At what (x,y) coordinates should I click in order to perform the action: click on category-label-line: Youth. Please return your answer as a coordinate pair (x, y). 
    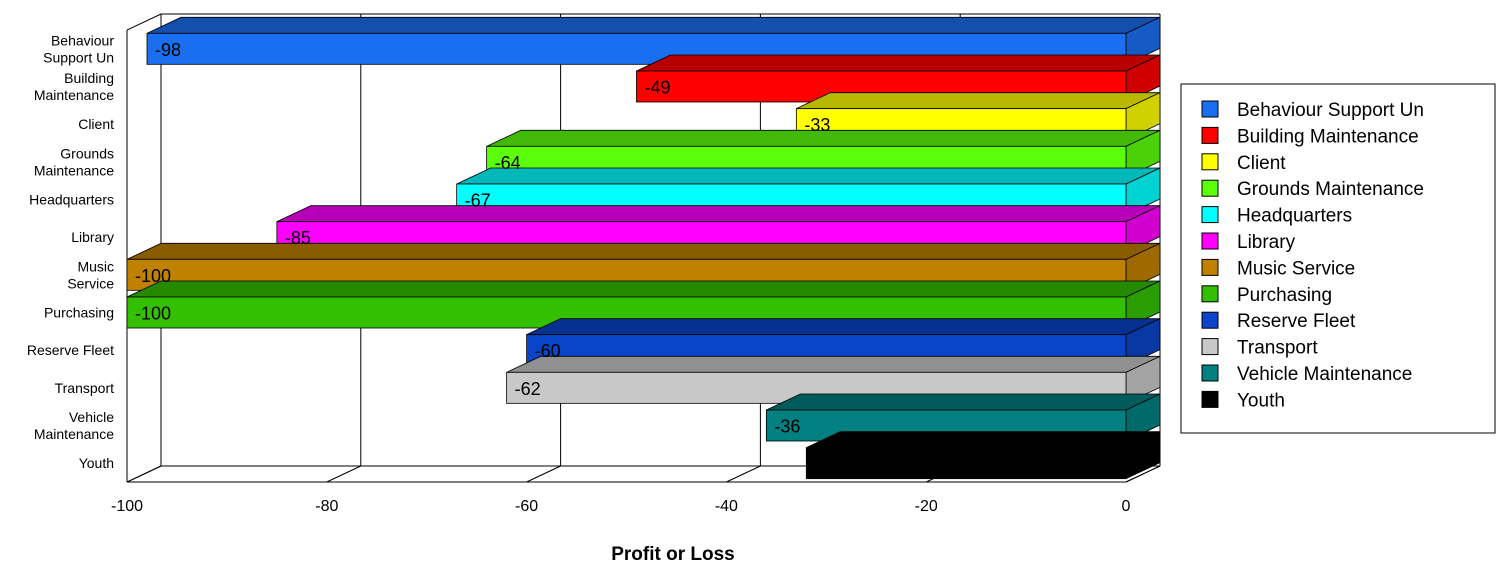
    Looking at the image, I should click on (96, 463).